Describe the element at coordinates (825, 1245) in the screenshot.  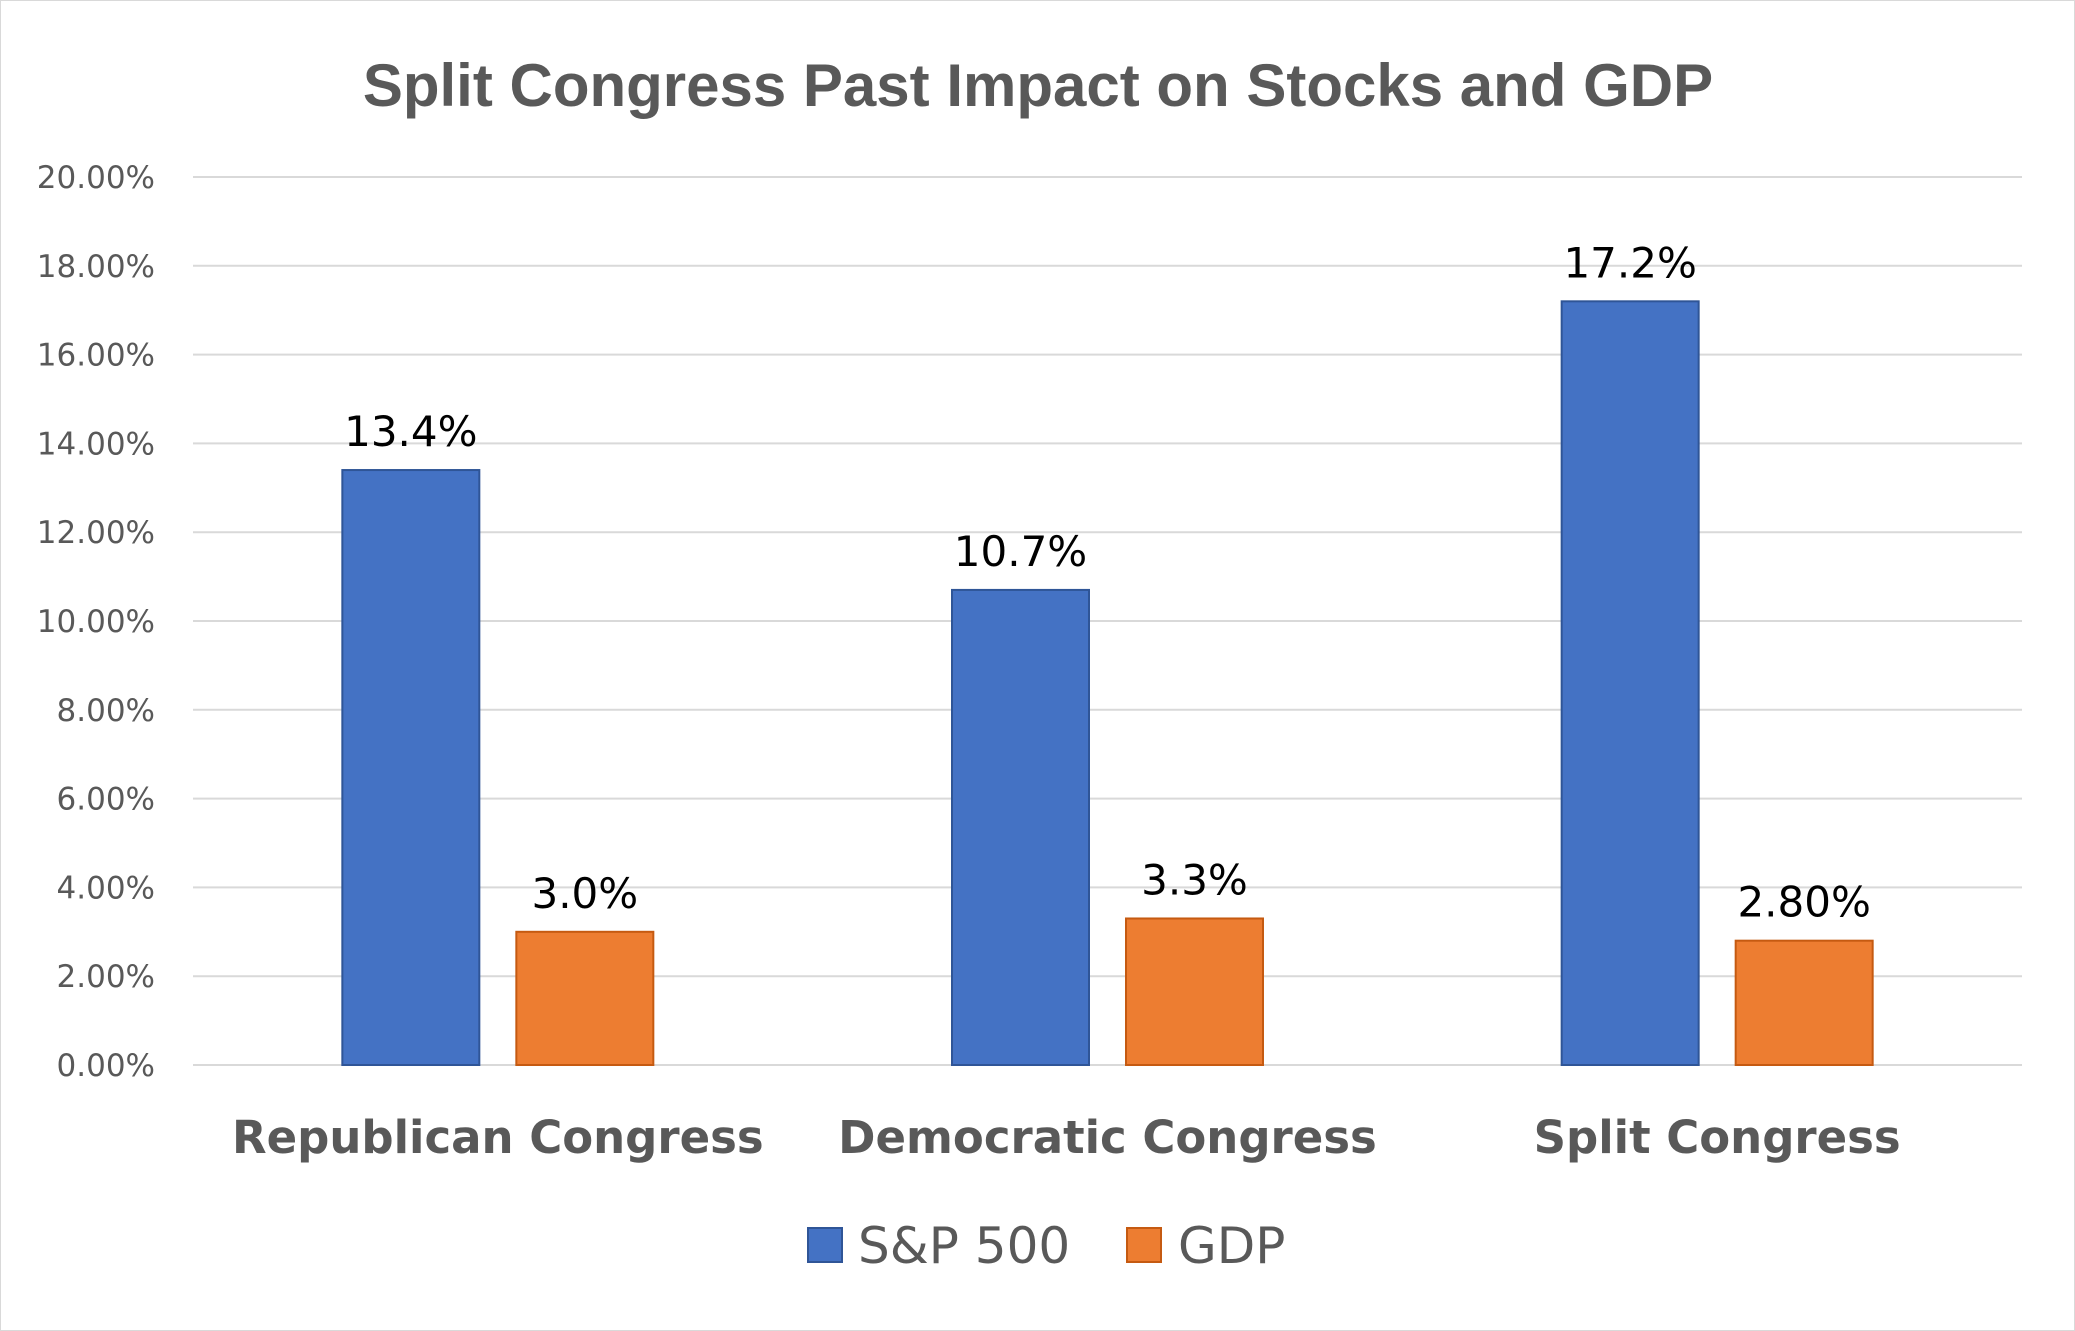
I see `legend-swatch-sp500` at that location.